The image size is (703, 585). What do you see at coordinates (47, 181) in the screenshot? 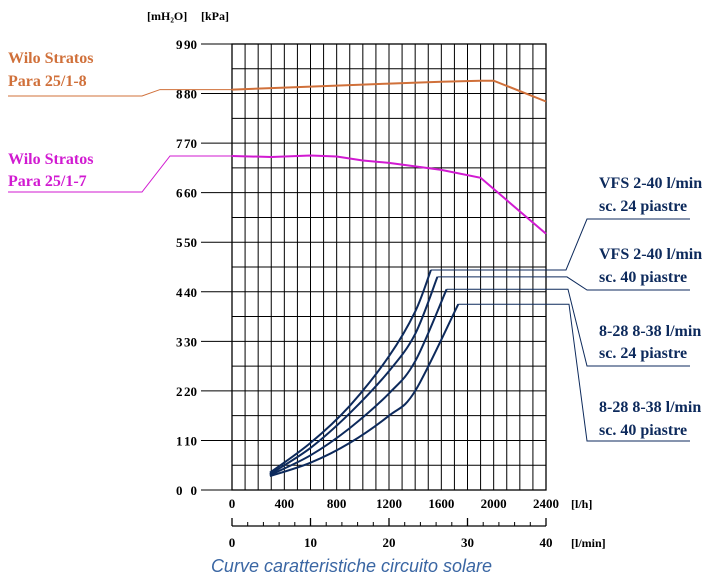
I see `pump-label-line: Para 25/1-7` at bounding box center [47, 181].